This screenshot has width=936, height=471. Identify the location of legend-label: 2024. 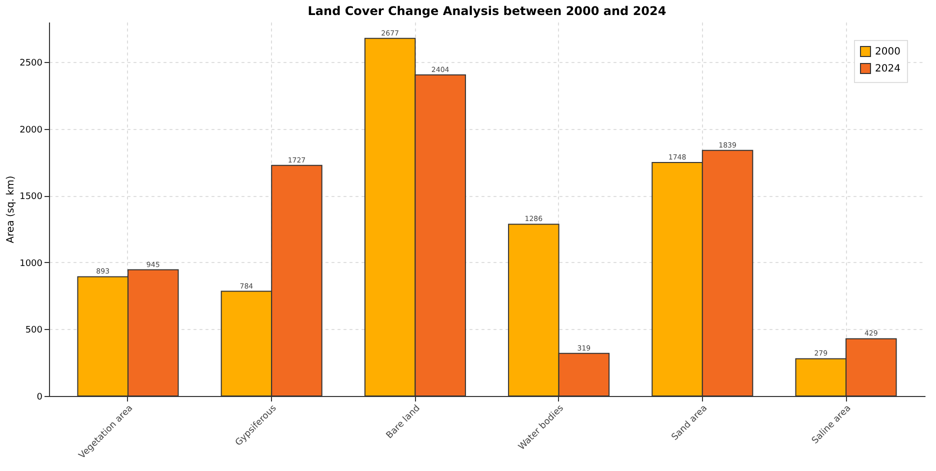
(887, 69).